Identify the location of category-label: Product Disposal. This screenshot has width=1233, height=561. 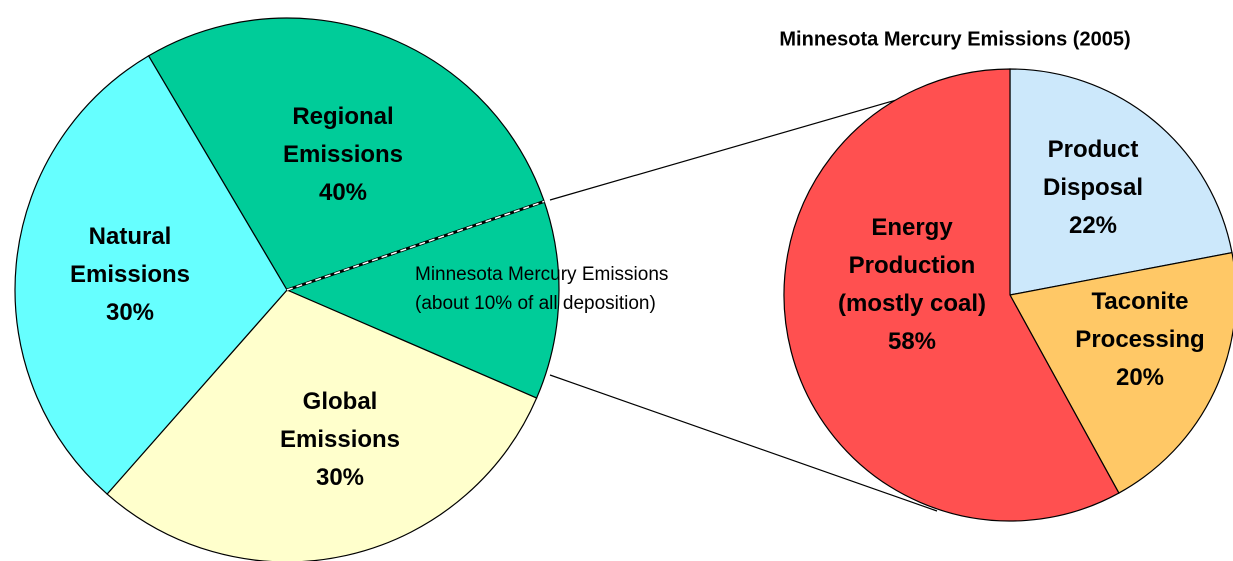
(1093, 168).